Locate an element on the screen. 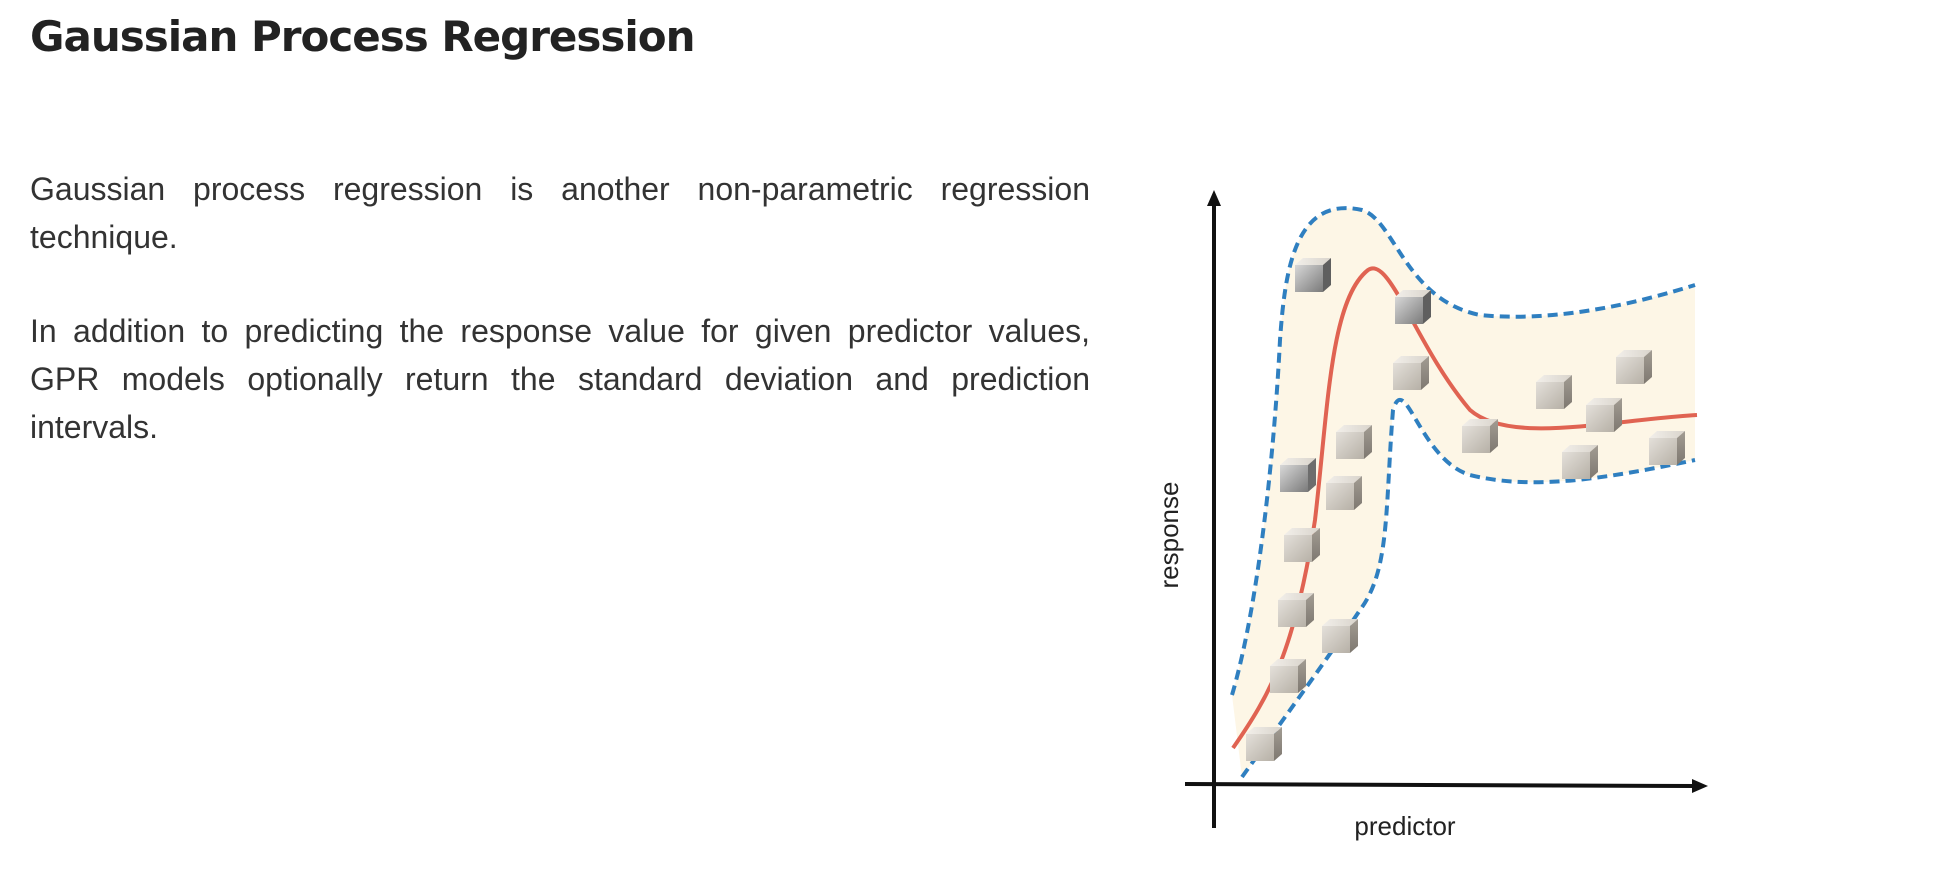 The image size is (1960, 878). page-title: Gaussian Process Regression is located at coordinates (363, 36).